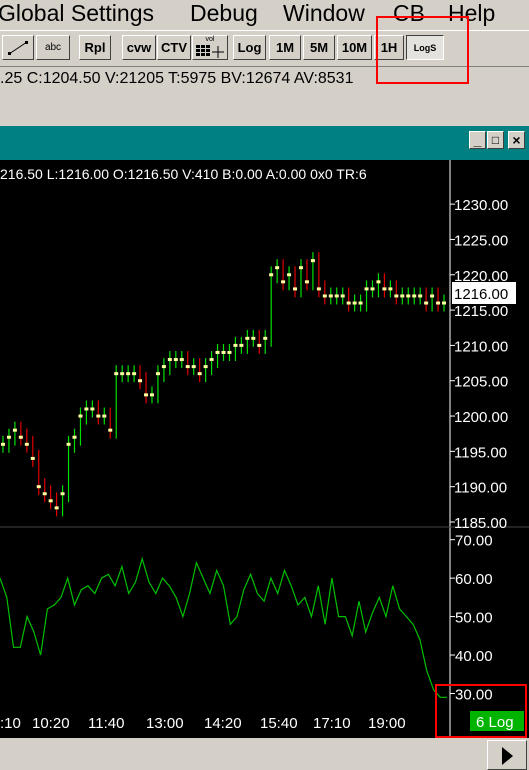  Describe the element at coordinates (279, 723) in the screenshot. I see `time-tick-label: 15:40` at that location.